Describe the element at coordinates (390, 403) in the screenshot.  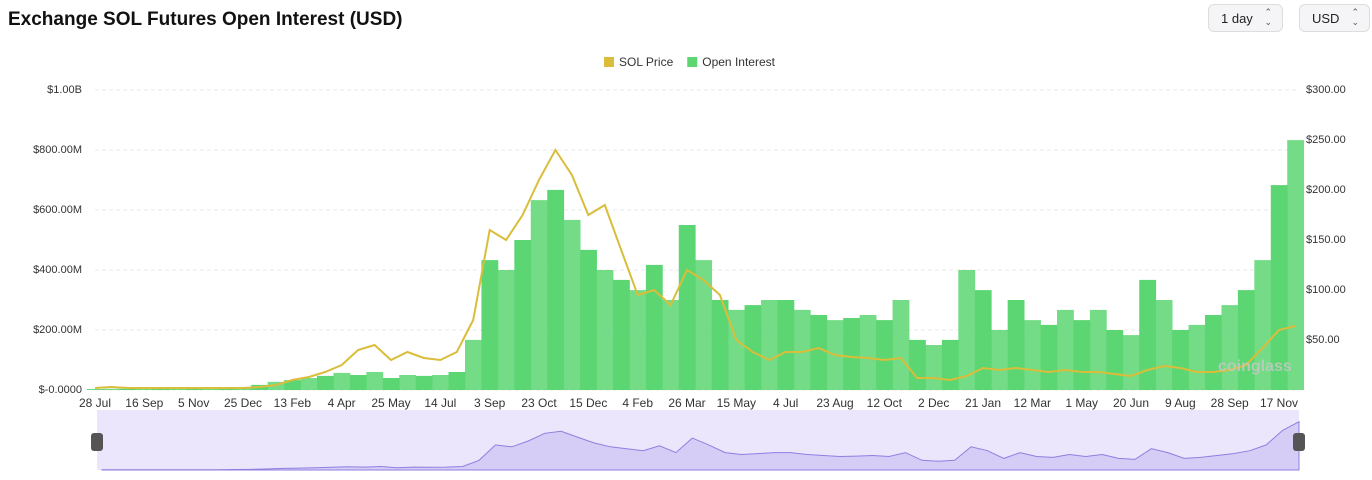
I see `x-tick-label: 25 May` at that location.